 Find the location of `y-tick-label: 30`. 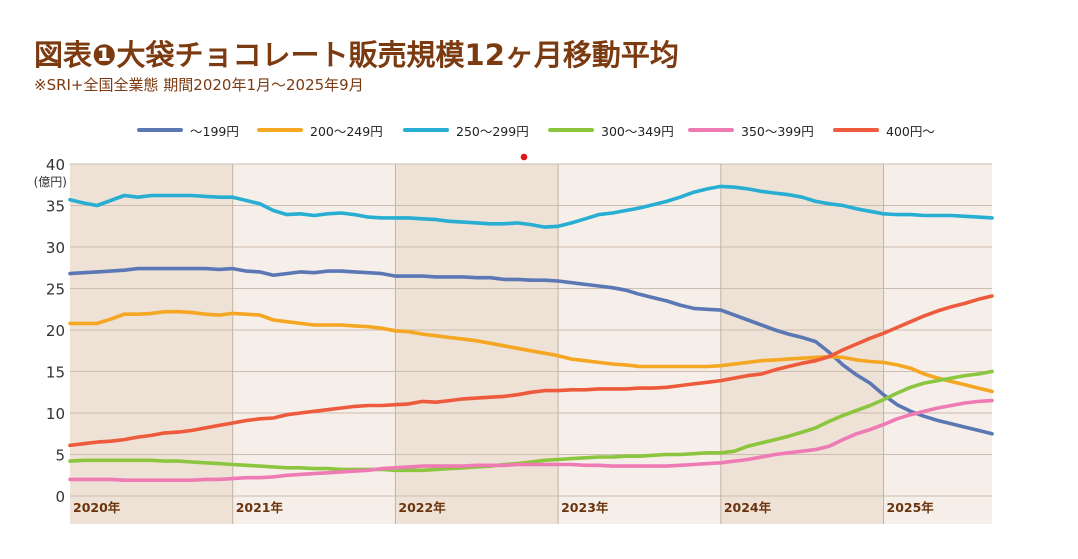

y-tick-label: 30 is located at coordinates (55, 248).